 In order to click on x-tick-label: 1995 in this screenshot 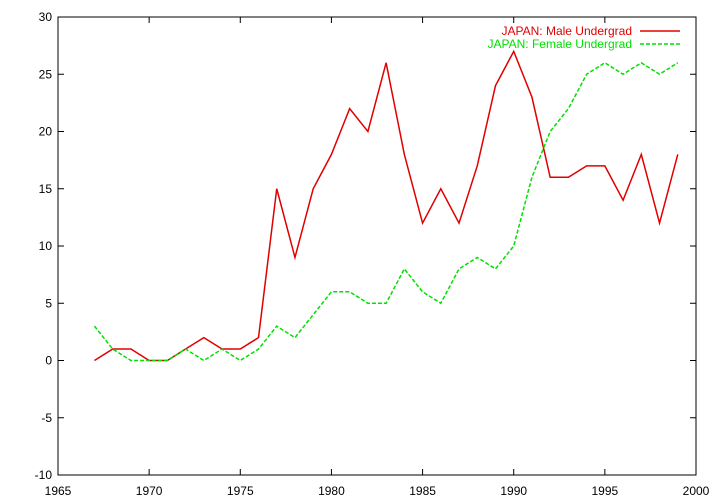, I will do `click(605, 491)`.